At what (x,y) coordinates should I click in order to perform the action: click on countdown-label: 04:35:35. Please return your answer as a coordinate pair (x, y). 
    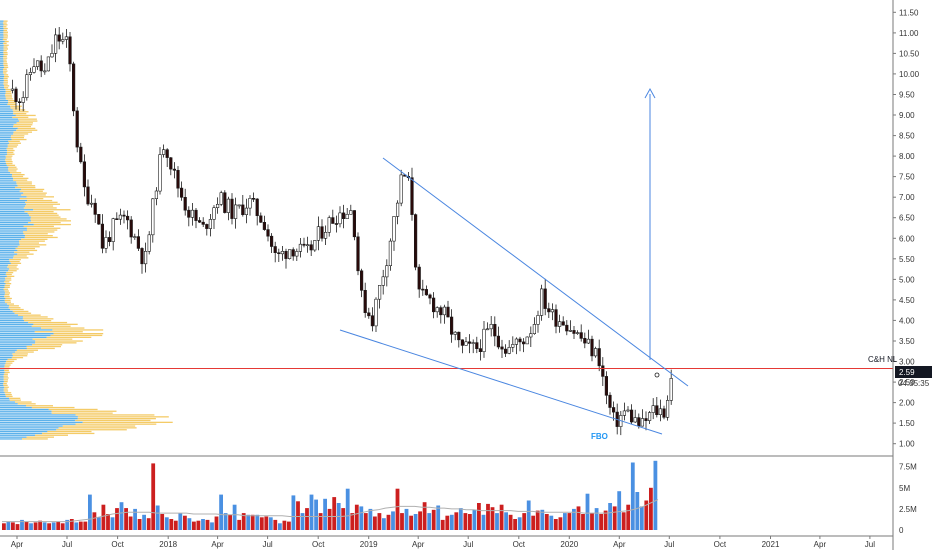
    Looking at the image, I should click on (914, 383).